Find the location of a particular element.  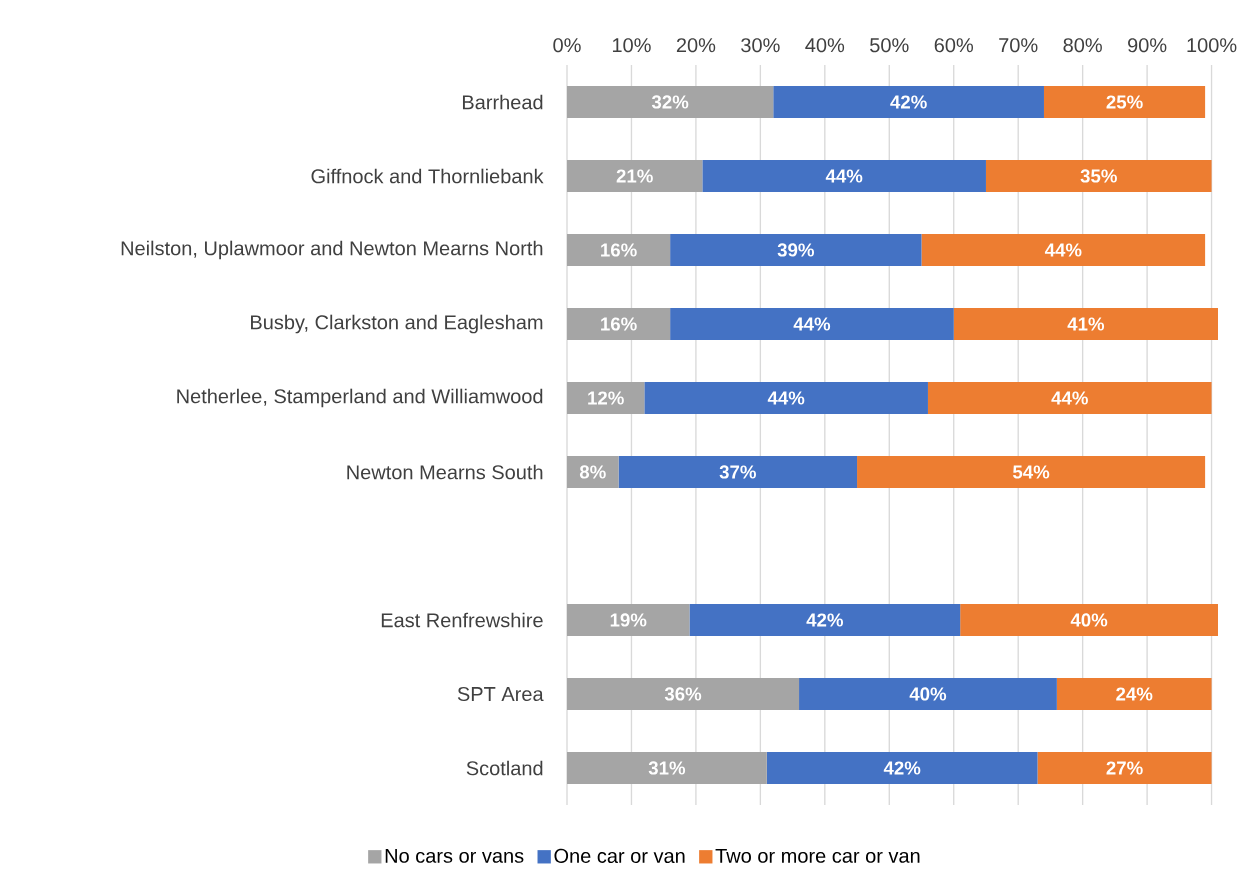

x-tick-label: 10% is located at coordinates (631, 45).